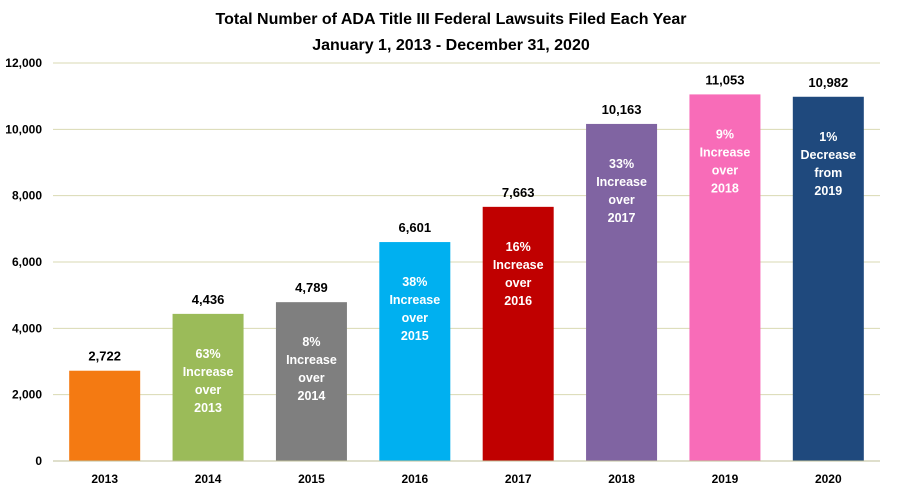 This screenshot has height=489, width=902. Describe the element at coordinates (27, 262) in the screenshot. I see `y-tick-label: 6,000` at that location.